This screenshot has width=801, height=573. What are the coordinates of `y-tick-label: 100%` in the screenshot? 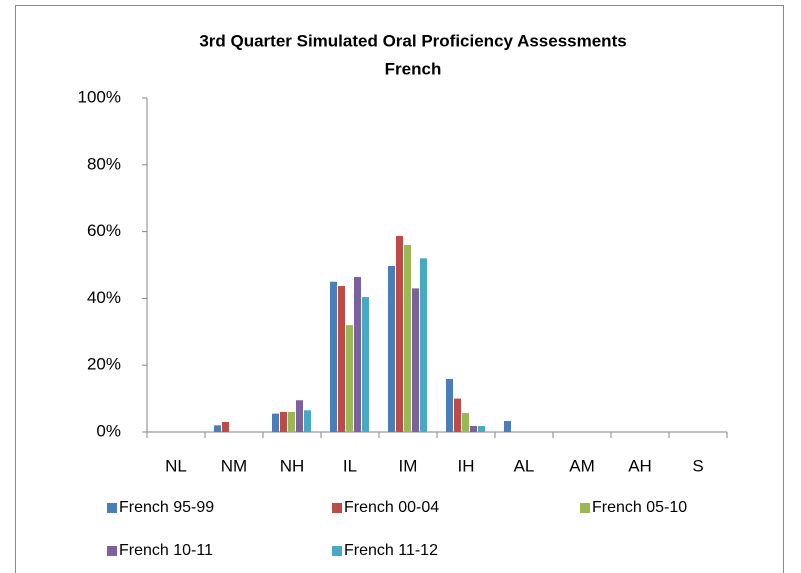 It's located at (99, 96).